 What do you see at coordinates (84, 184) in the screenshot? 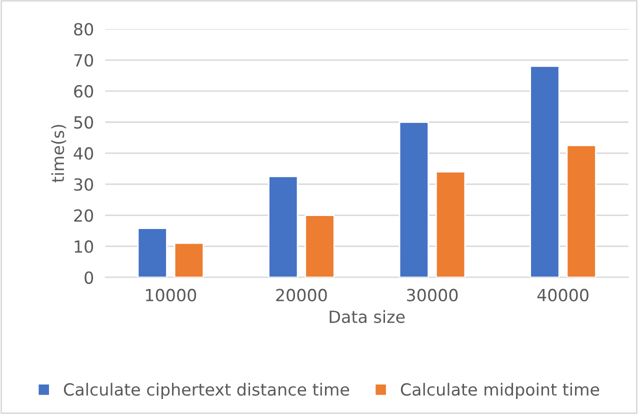
I see `y-tick-label: 30` at bounding box center [84, 184].